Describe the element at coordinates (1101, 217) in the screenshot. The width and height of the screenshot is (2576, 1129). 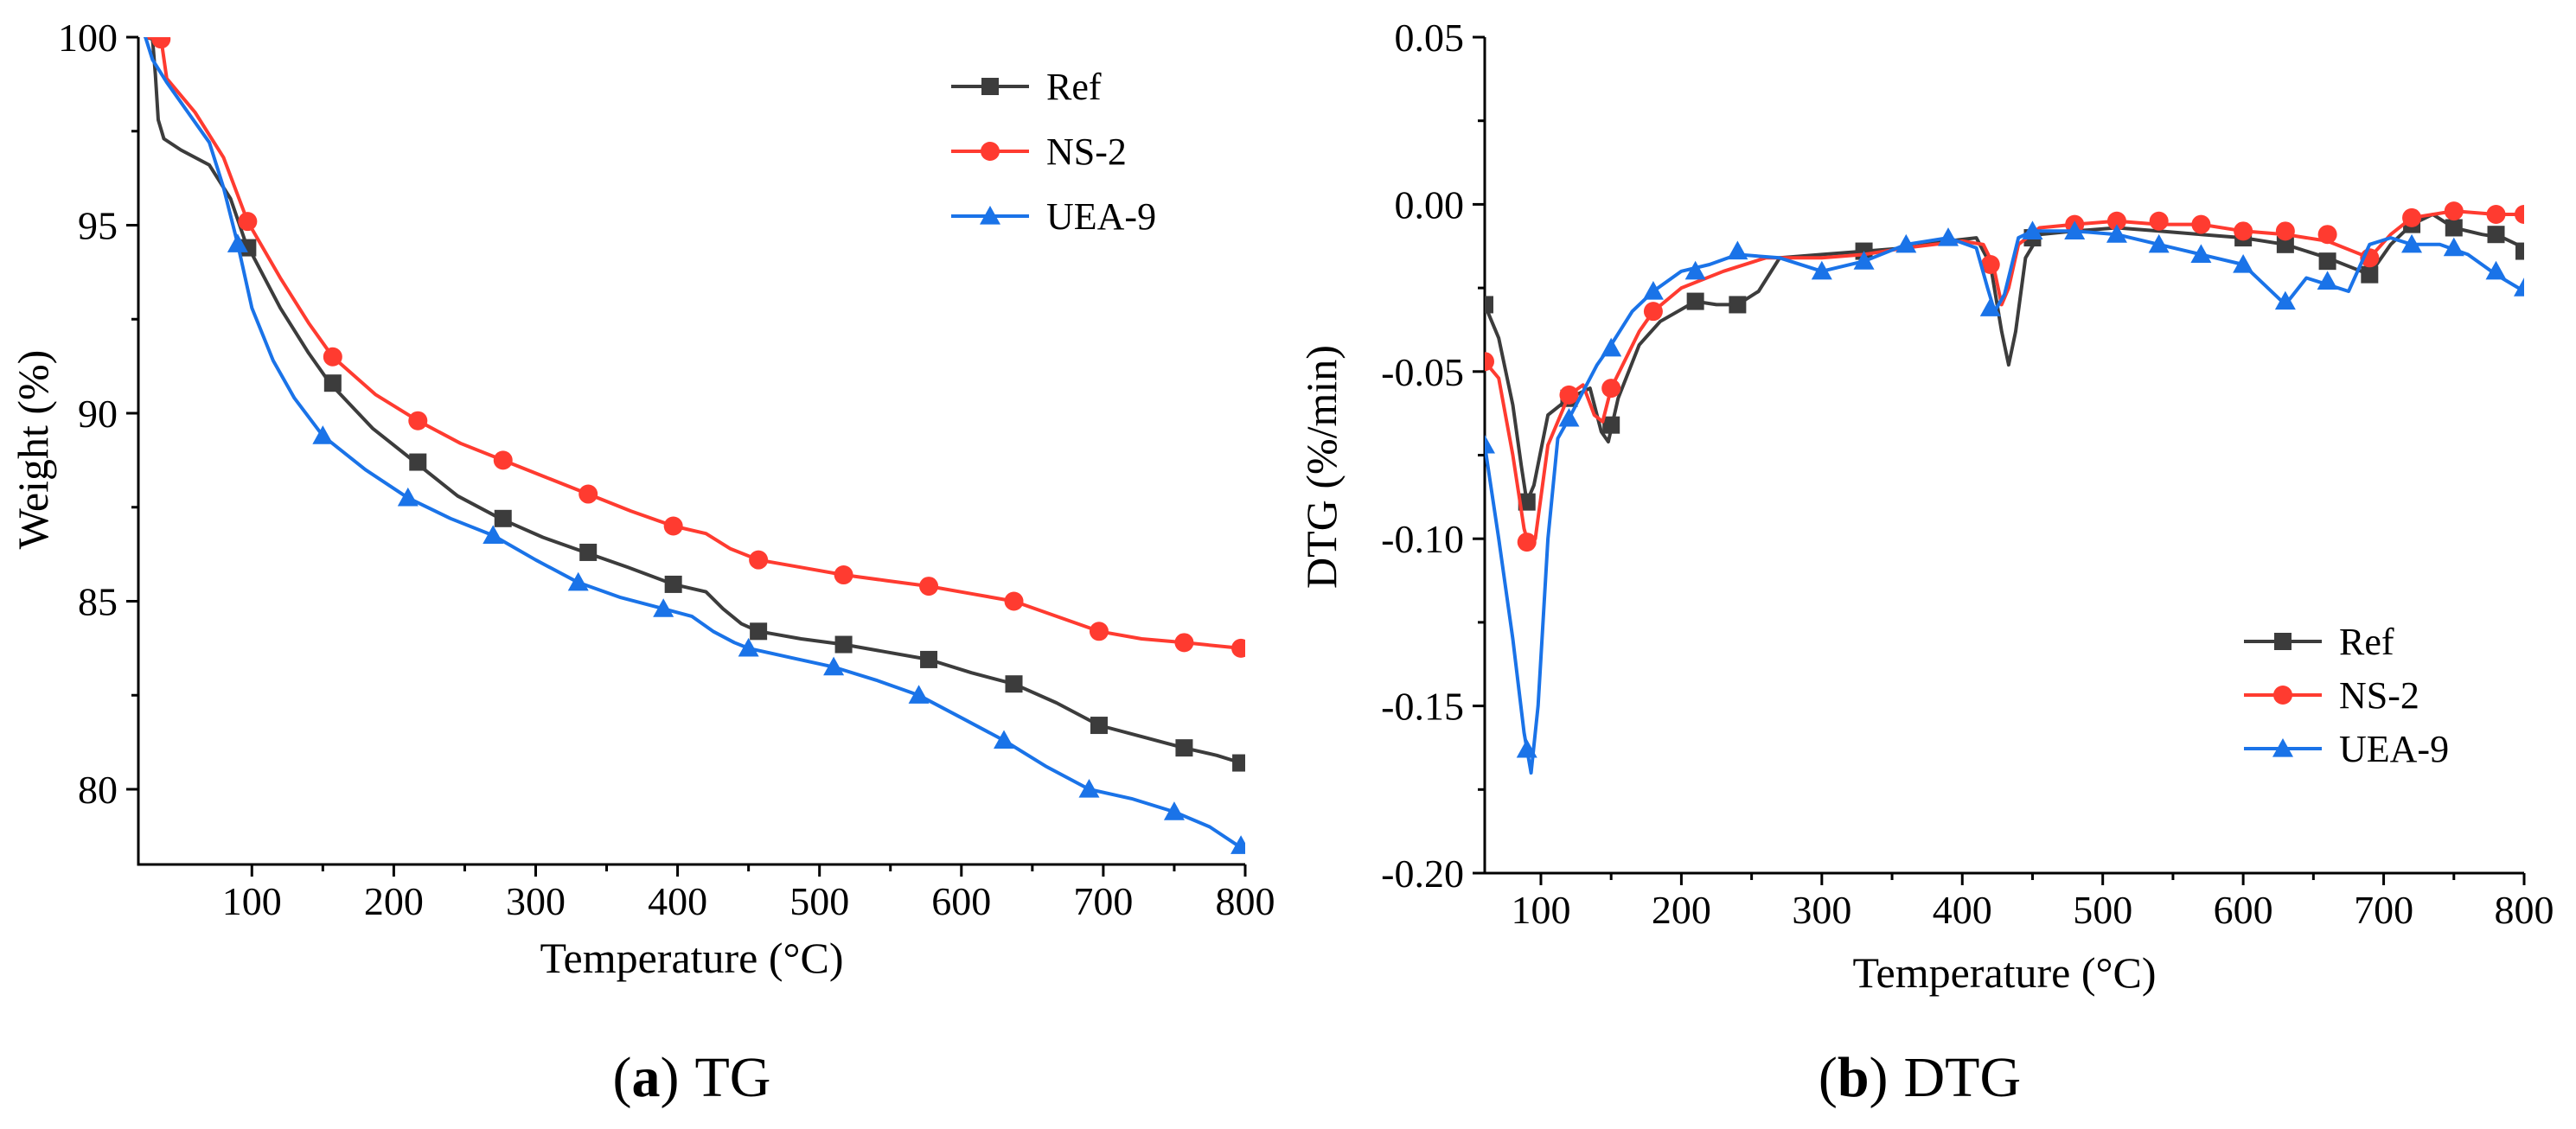
I see `tg-legend-label: UEA-9` at that location.